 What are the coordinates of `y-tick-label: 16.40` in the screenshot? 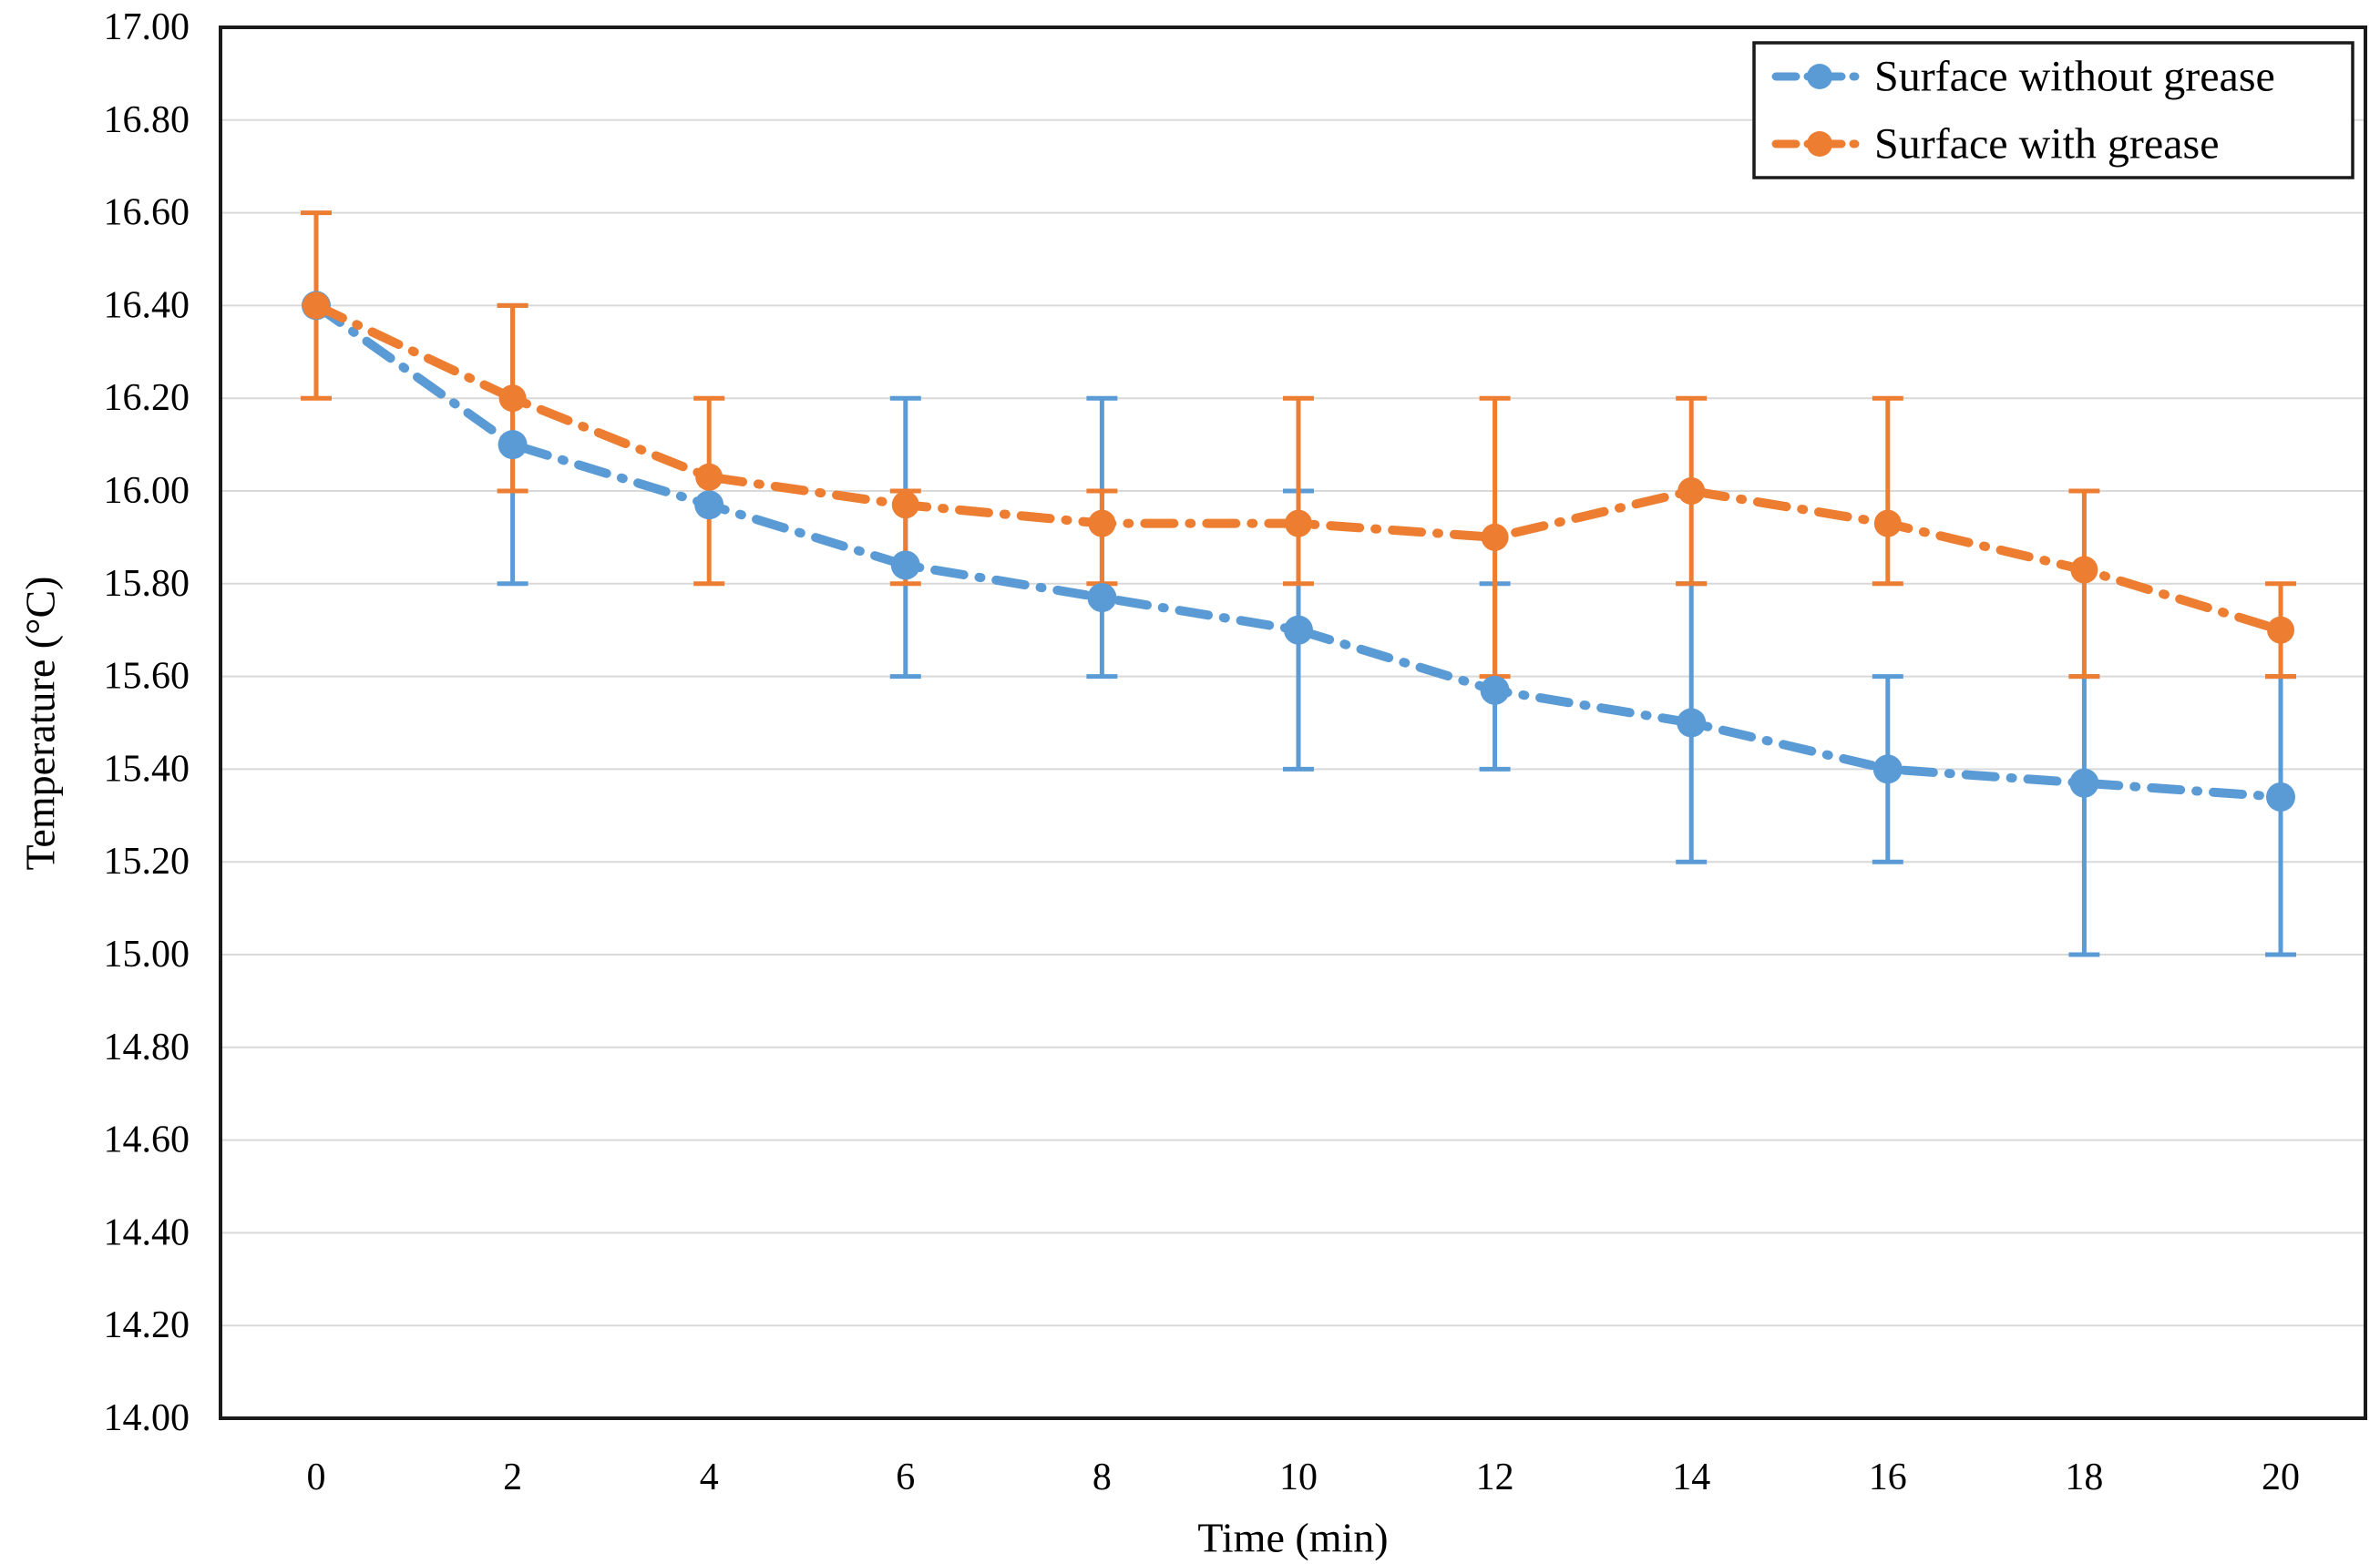 It's located at (147, 305).